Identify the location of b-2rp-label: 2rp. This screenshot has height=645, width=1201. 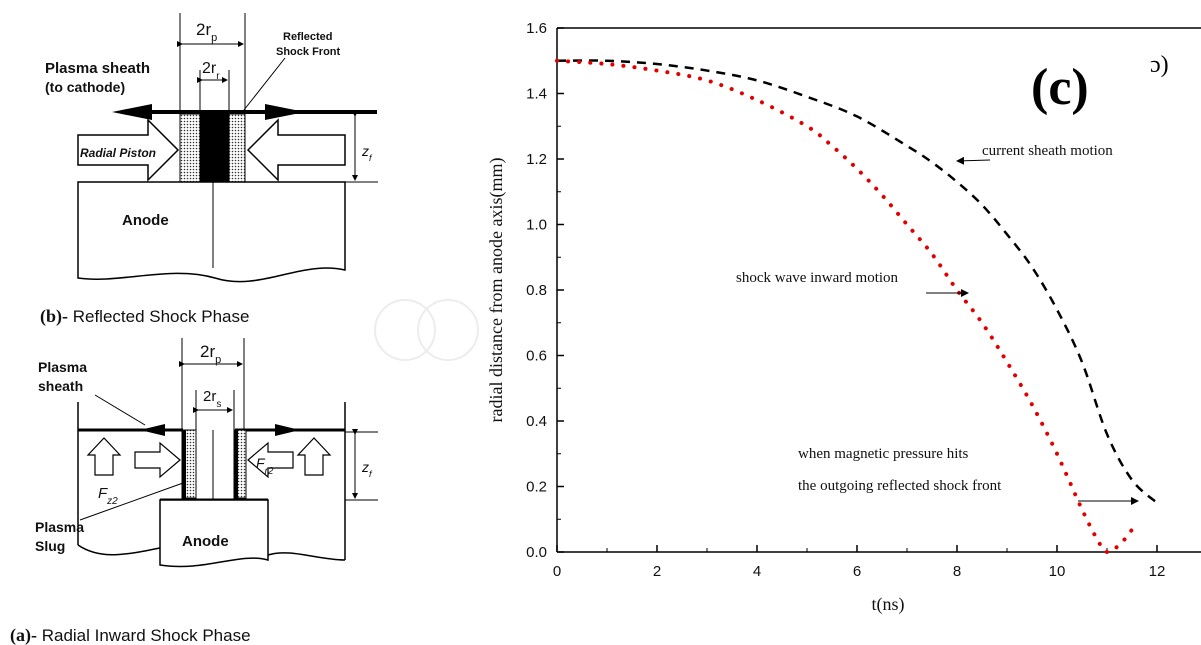
(206, 32).